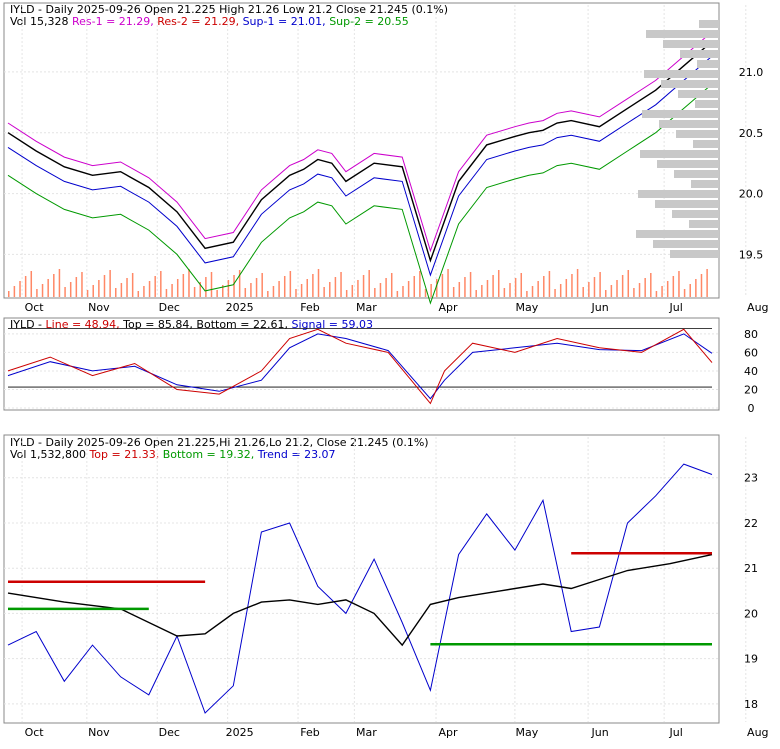 The width and height of the screenshot is (780, 749). I want to click on stochastic-plot, so click(361, 368).